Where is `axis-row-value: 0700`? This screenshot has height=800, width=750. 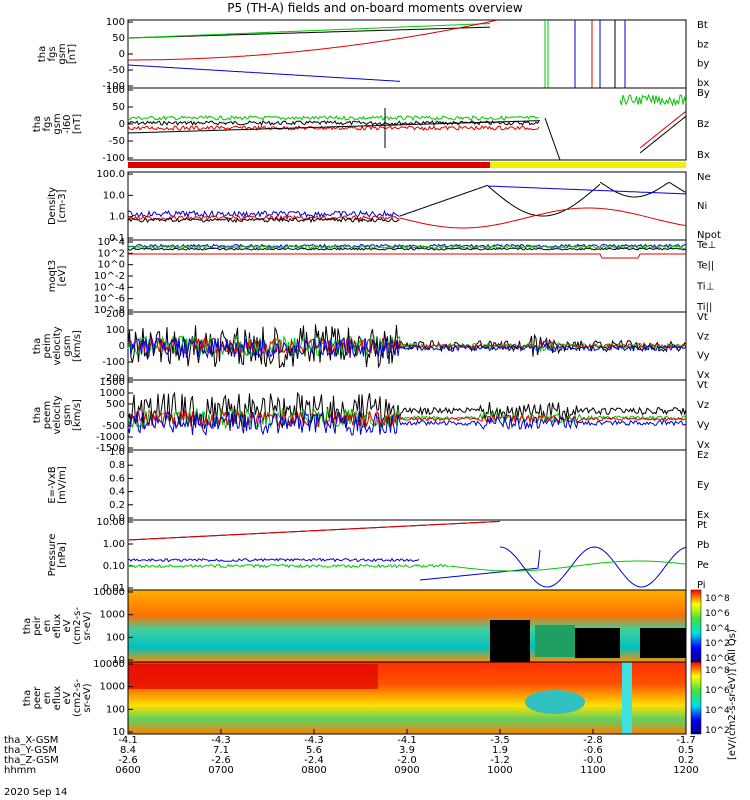
axis-row-value: 0700 is located at coordinates (220, 770).